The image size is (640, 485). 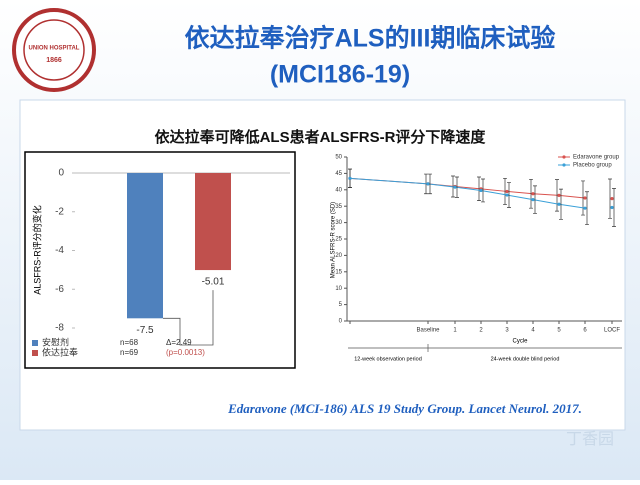 What do you see at coordinates (59, 328) in the screenshot?
I see `y-tick-label: -8` at bounding box center [59, 328].